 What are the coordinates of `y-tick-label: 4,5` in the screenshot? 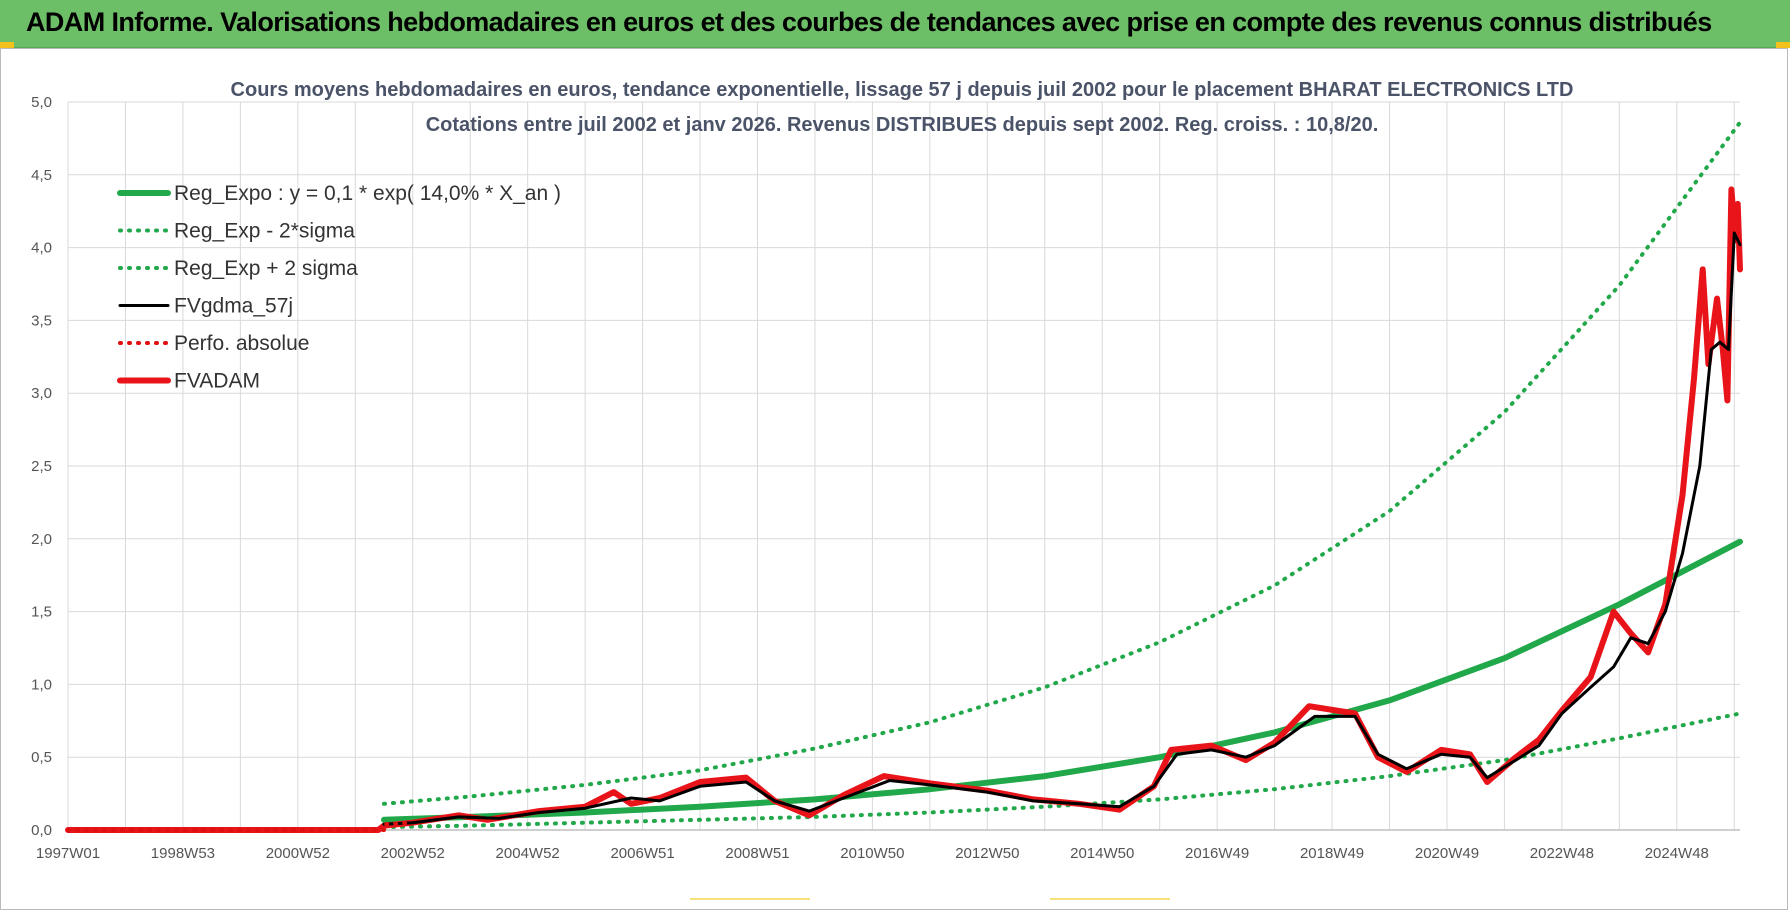 It's located at (41, 175).